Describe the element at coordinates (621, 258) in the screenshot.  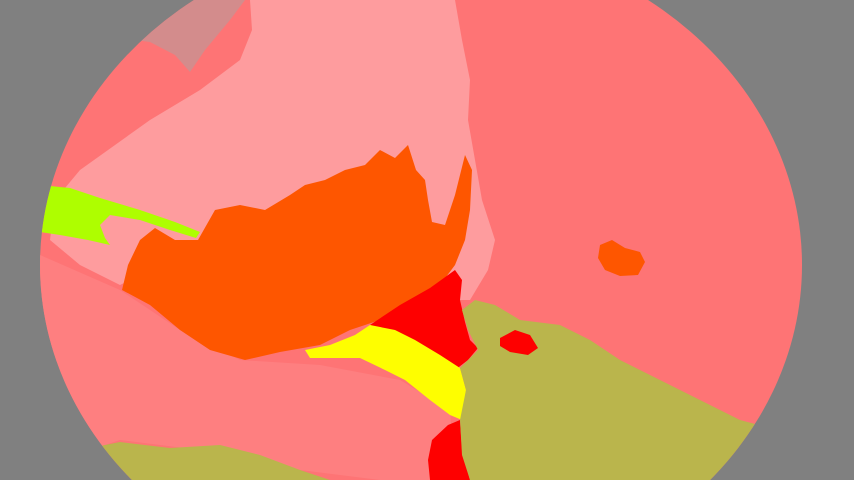
I see `small-orange-region` at that location.